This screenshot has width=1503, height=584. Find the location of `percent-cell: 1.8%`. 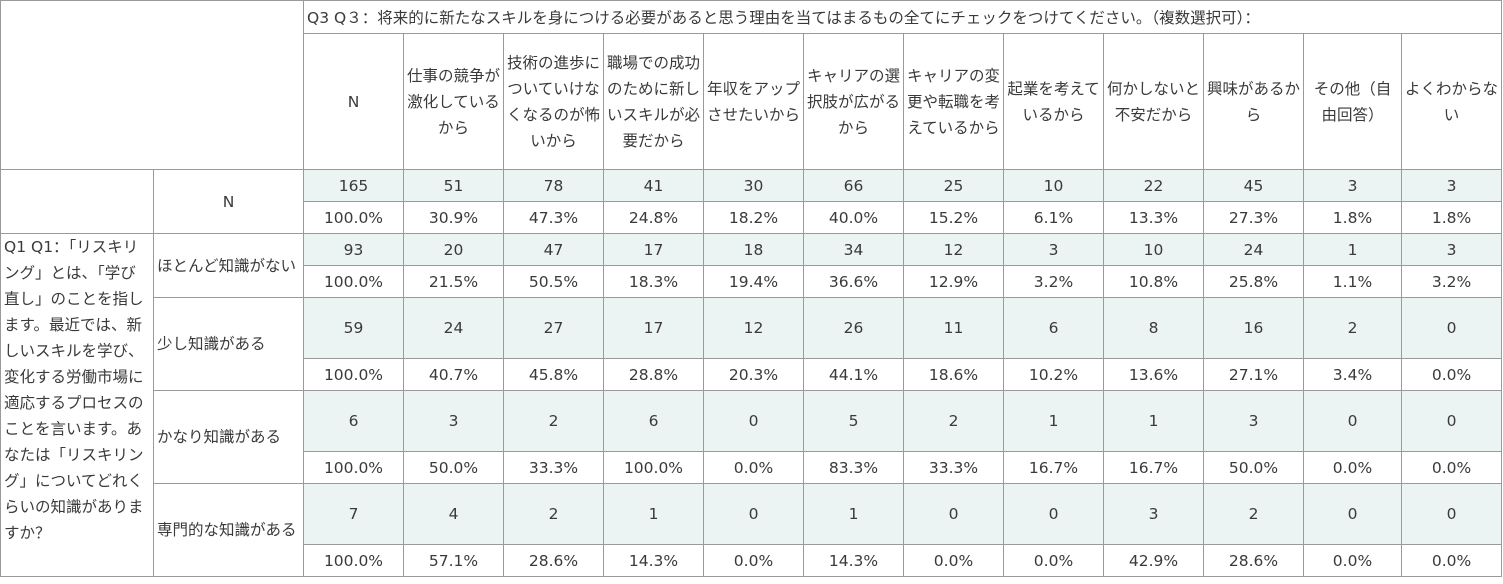

percent-cell: 1.8% is located at coordinates (1352, 217).